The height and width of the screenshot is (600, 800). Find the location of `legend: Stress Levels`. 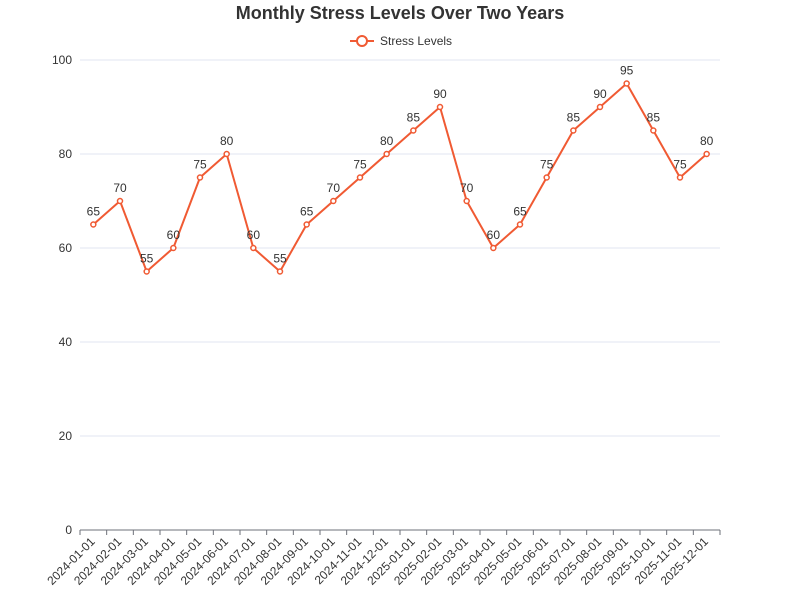

legend: Stress Levels is located at coordinates (401, 41).